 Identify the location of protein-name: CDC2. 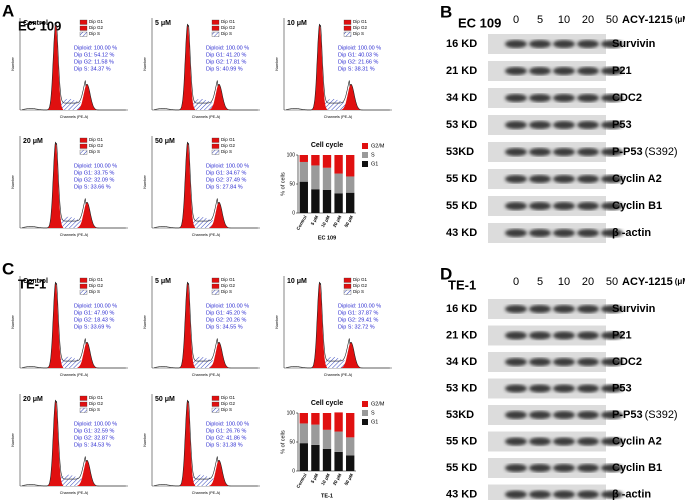
(627, 98).